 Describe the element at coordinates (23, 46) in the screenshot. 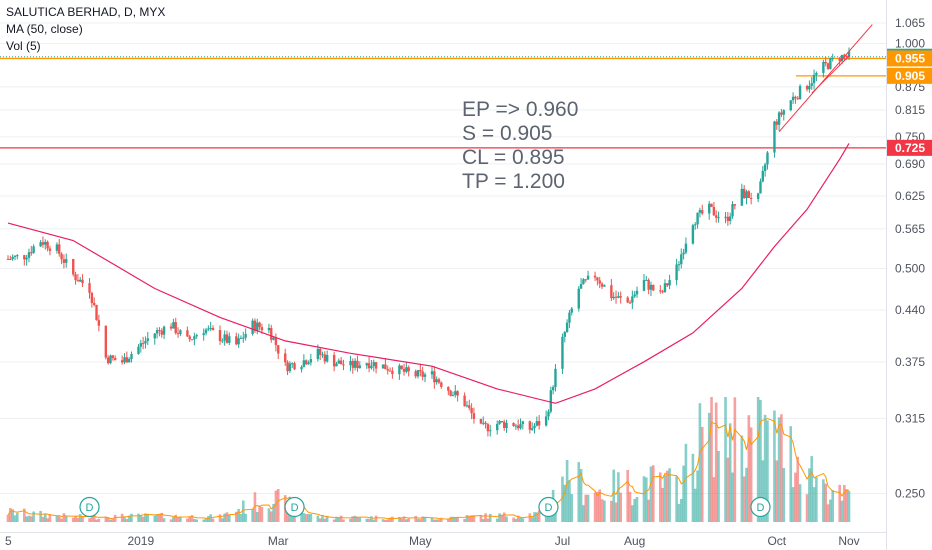

I see `volume-indicator-label: Vol (5)` at that location.